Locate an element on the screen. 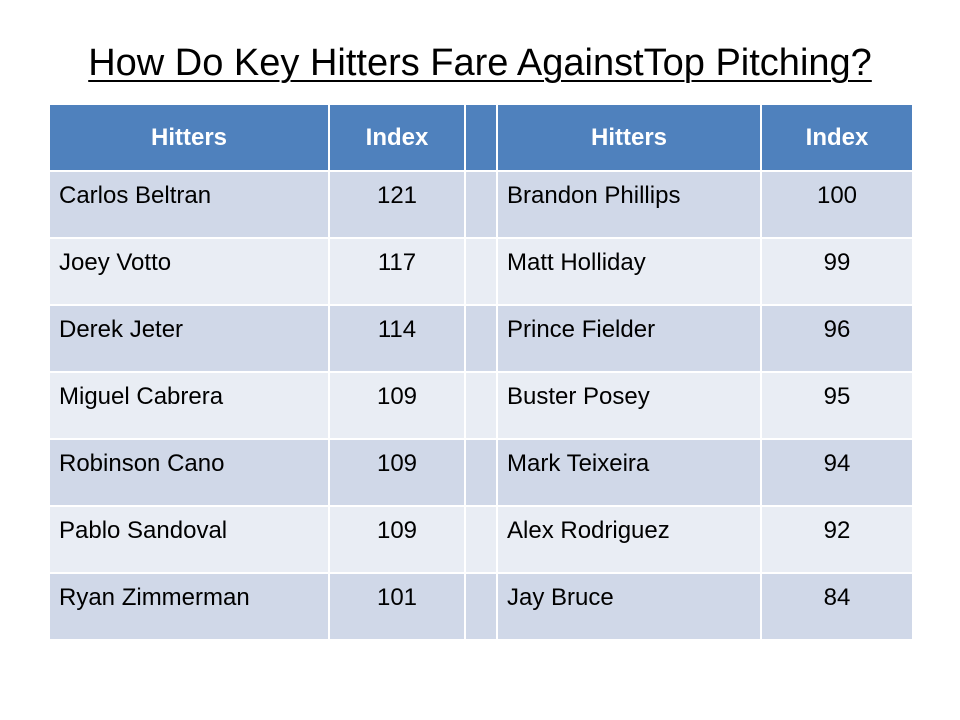  left-hitter-name: Robinson Cano is located at coordinates (189, 472).